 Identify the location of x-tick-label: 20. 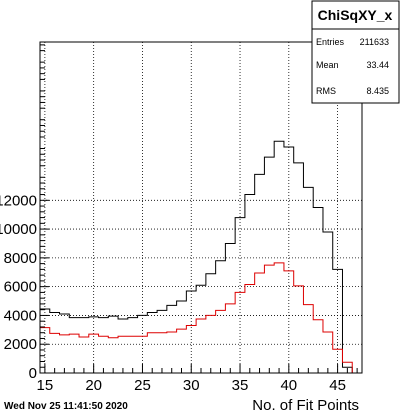
(93, 385).